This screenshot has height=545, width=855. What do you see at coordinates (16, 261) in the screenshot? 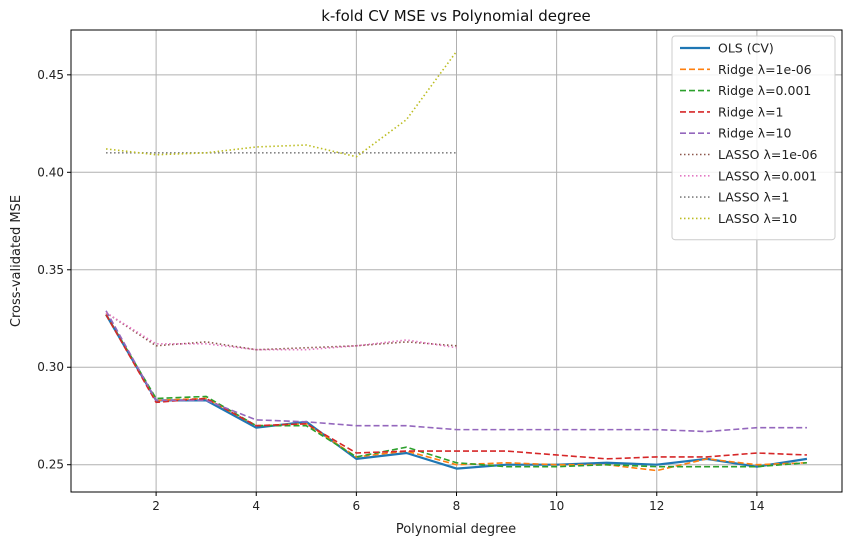
I see `y-axis-label: Cross-validated MSE` at bounding box center [16, 261].